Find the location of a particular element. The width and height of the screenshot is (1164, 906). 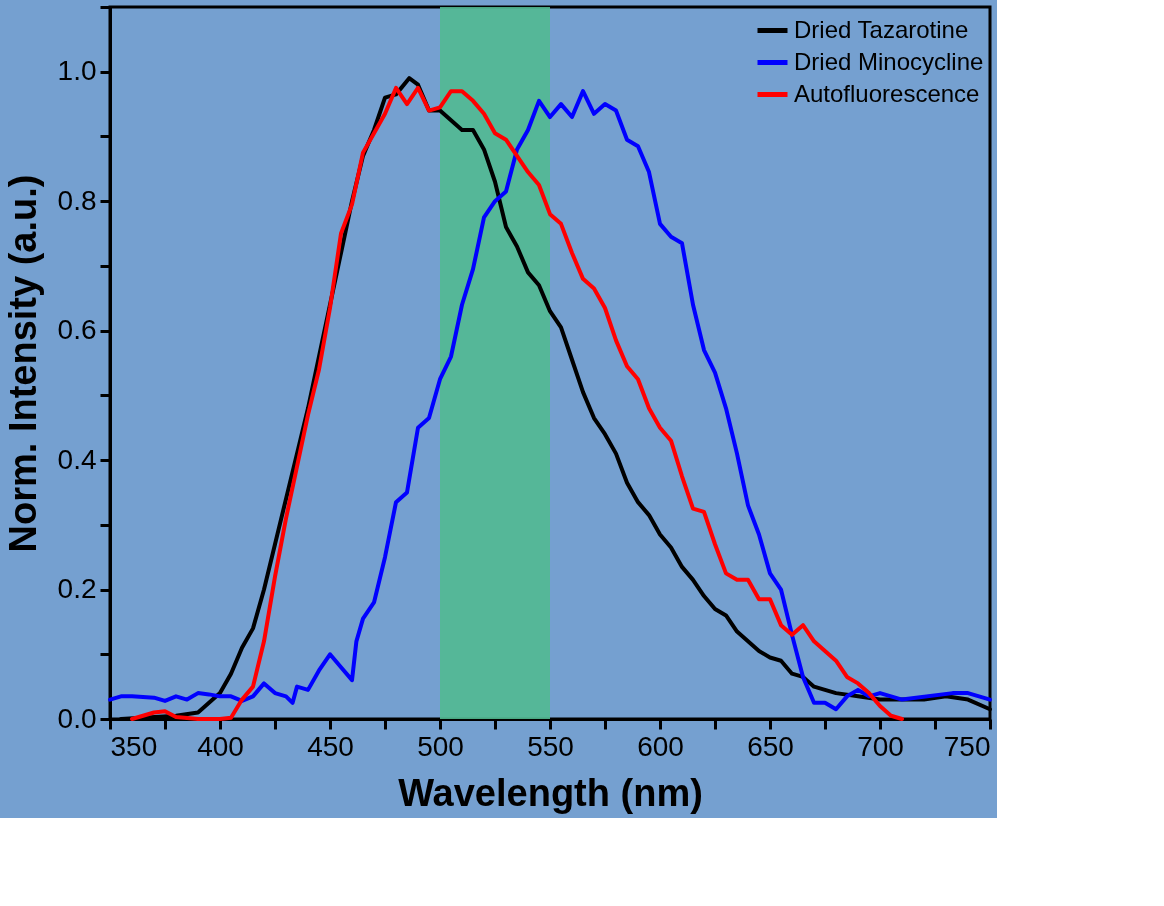

y-tick-label: 0.0 is located at coordinates (77, 718).